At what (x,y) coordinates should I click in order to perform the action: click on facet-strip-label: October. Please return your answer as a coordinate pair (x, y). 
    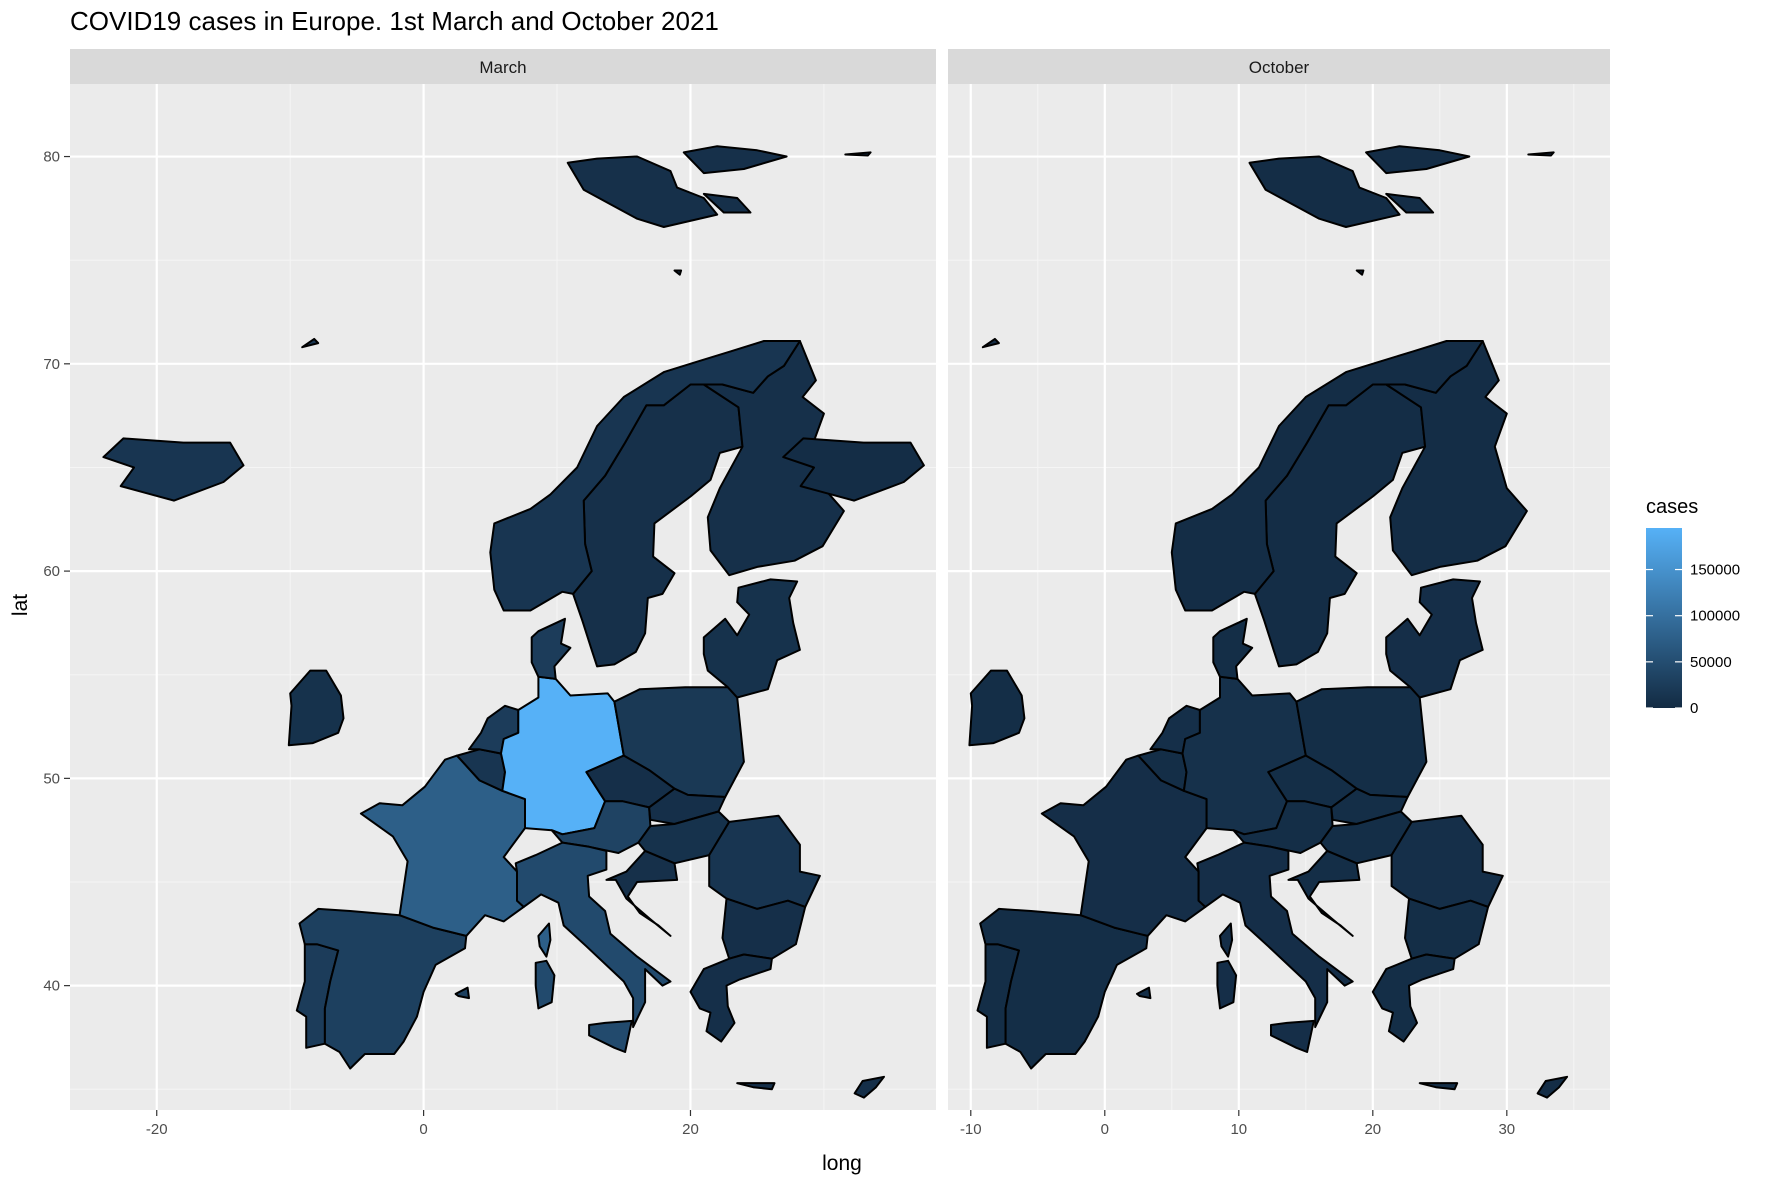
    Looking at the image, I should click on (1279, 67).